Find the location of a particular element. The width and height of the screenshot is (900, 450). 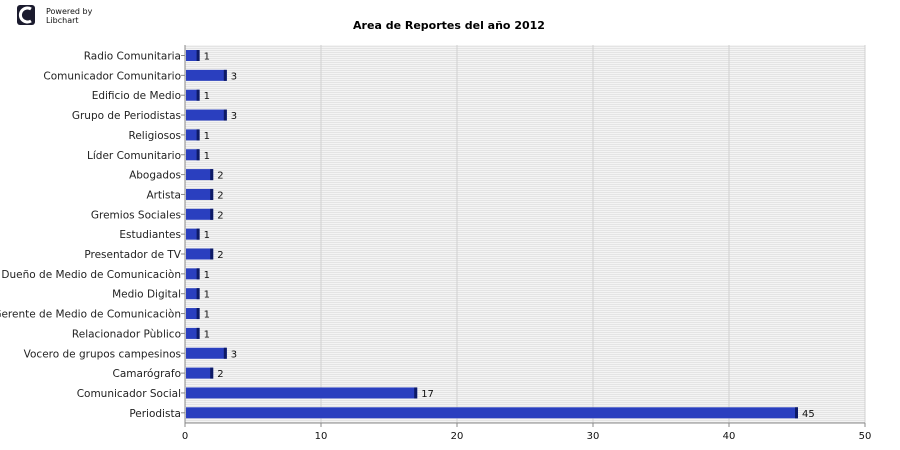

category-label: Presentador de TV is located at coordinates (132, 255).